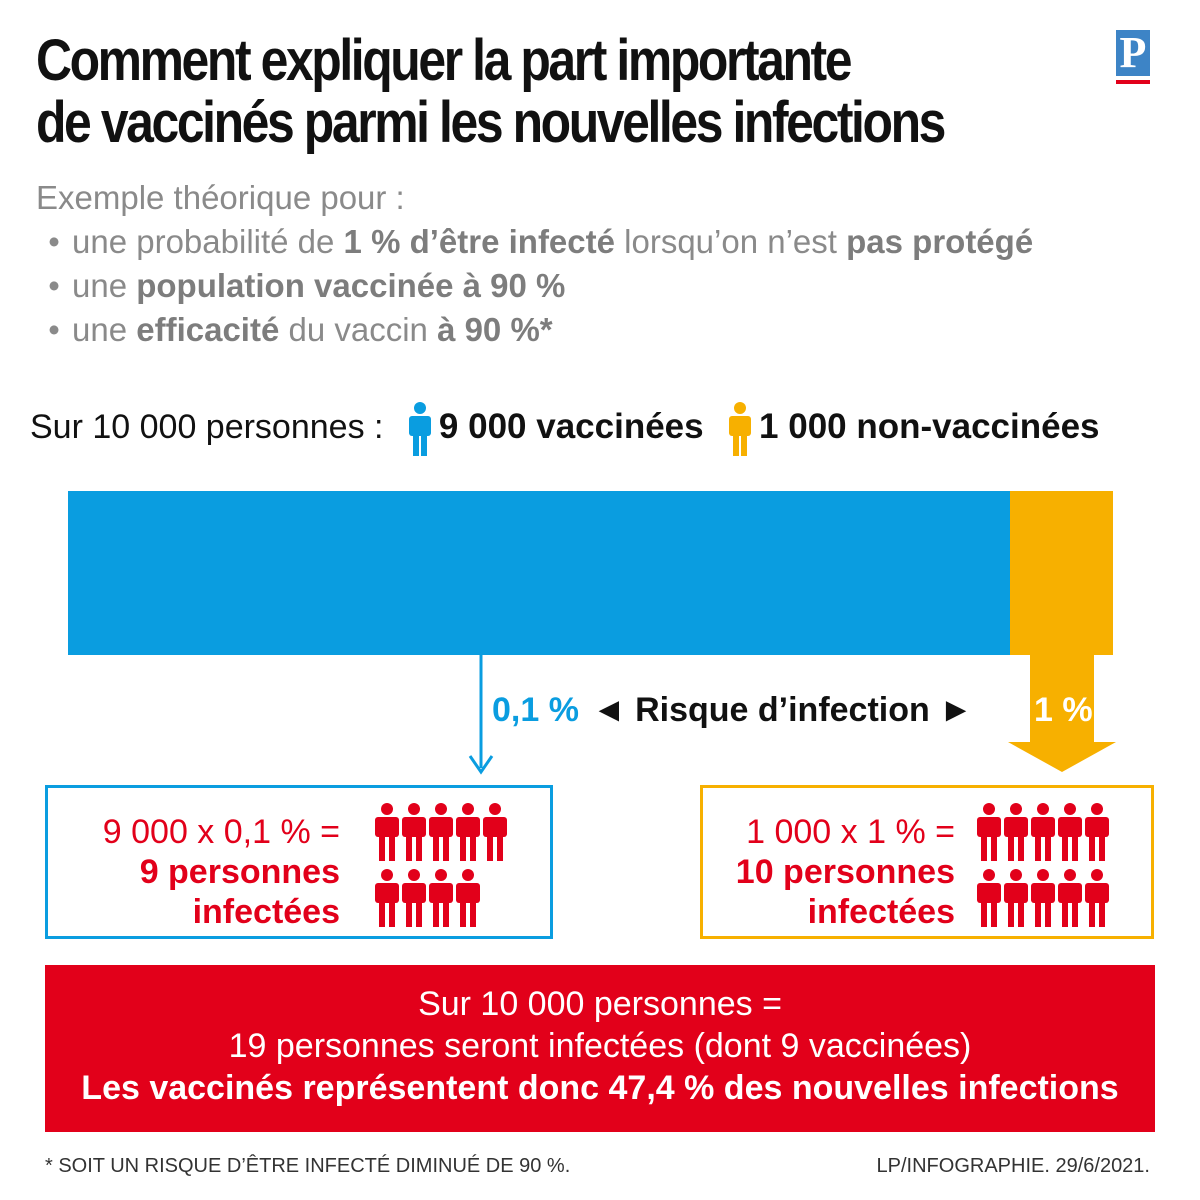 The image size is (1200, 1200). What do you see at coordinates (1013, 1166) in the screenshot?
I see `credit: LP/INFOGRAPHIE. 29/6/2021.` at bounding box center [1013, 1166].